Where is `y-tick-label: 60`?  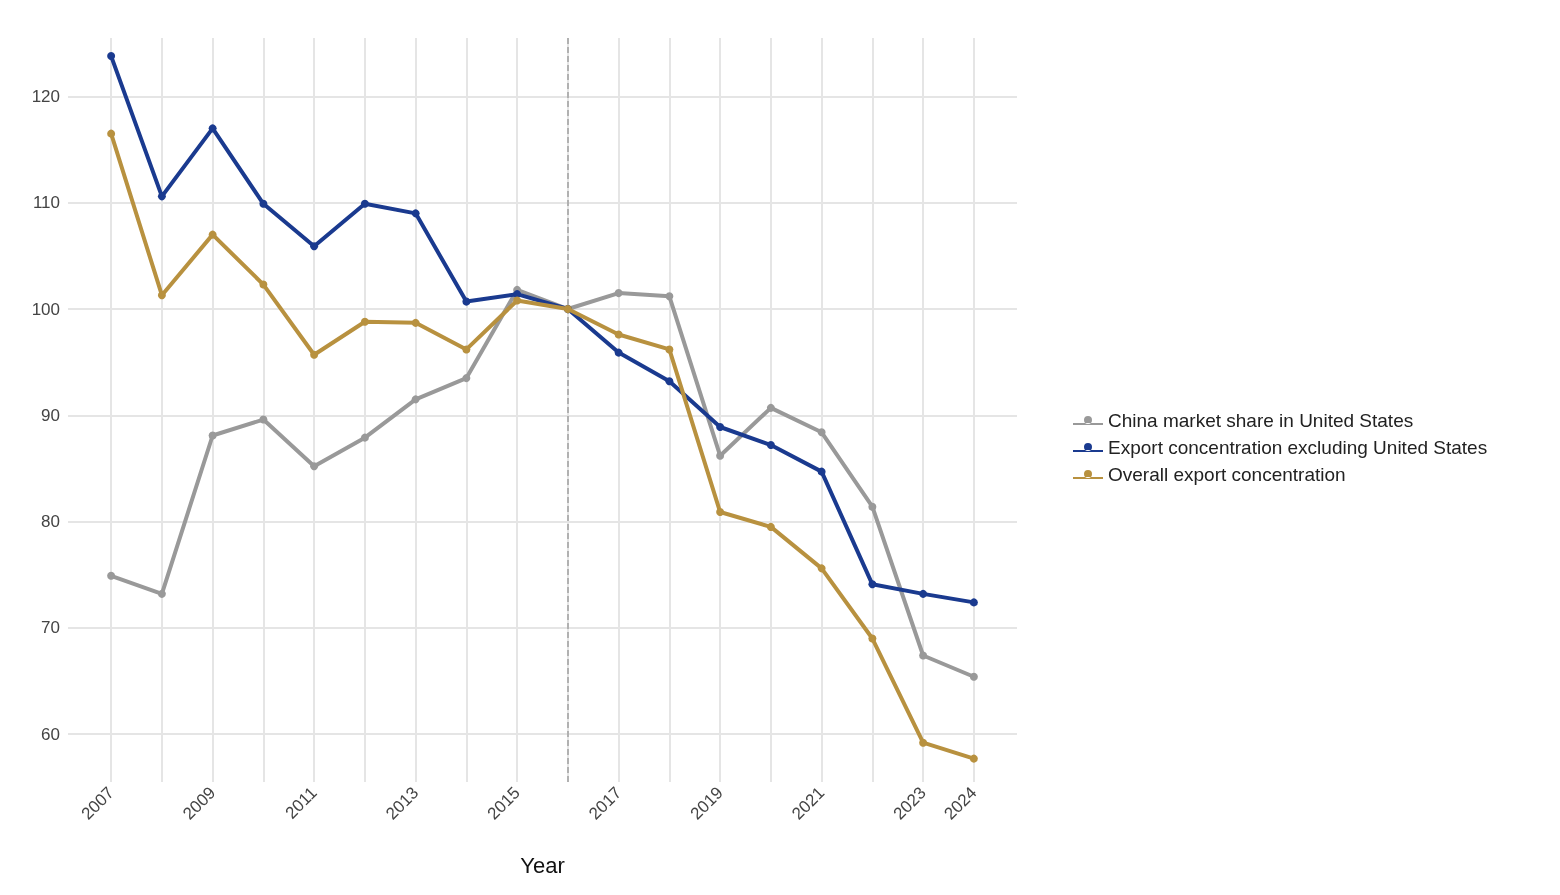
y-tick-label: 60 is located at coordinates (50, 734).